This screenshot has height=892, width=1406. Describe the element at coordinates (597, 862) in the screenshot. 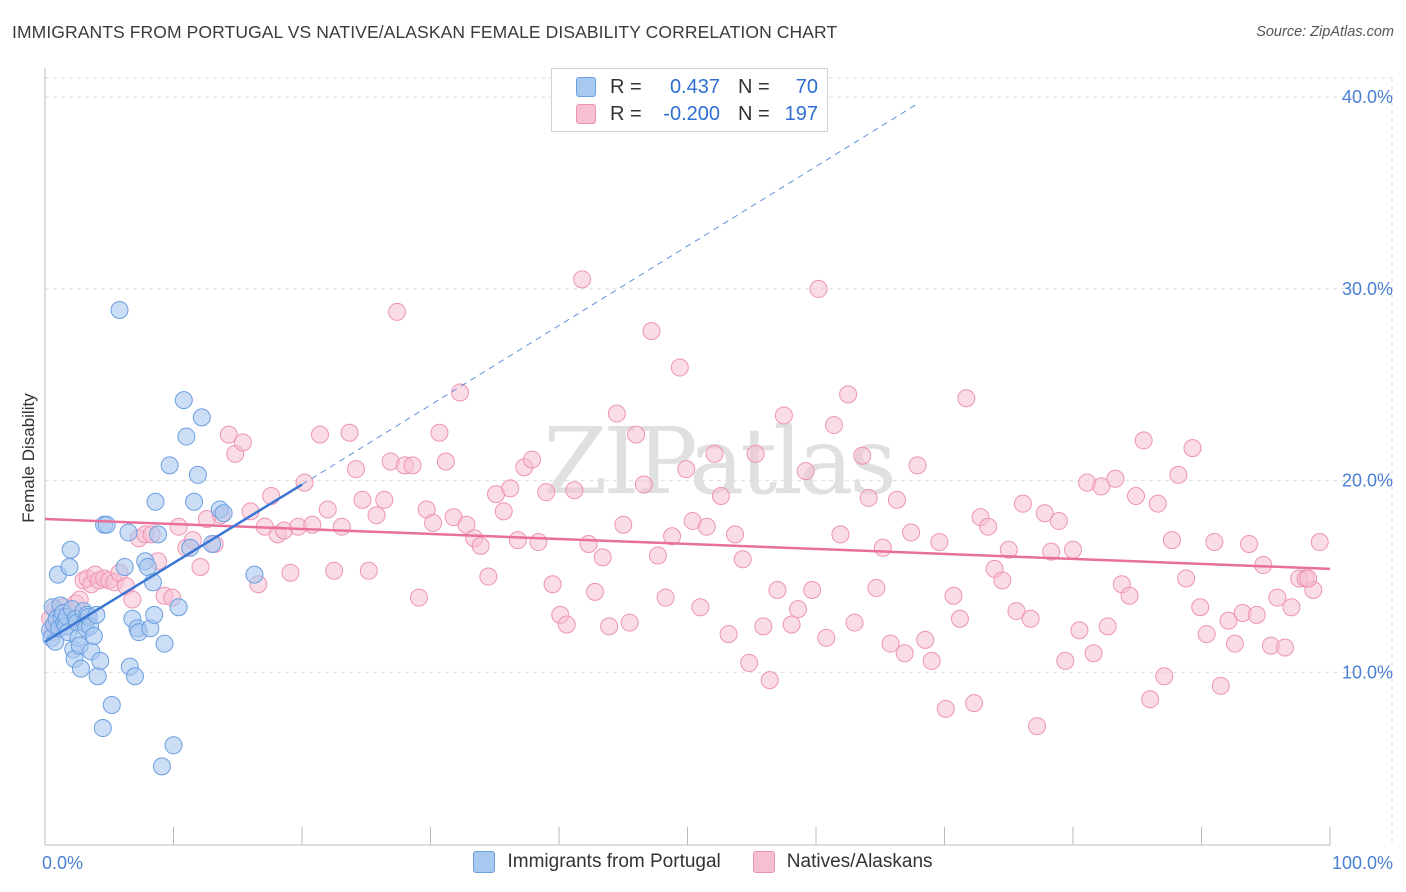

I see `legend-item-portugal: Immigrants from Portugal` at that location.